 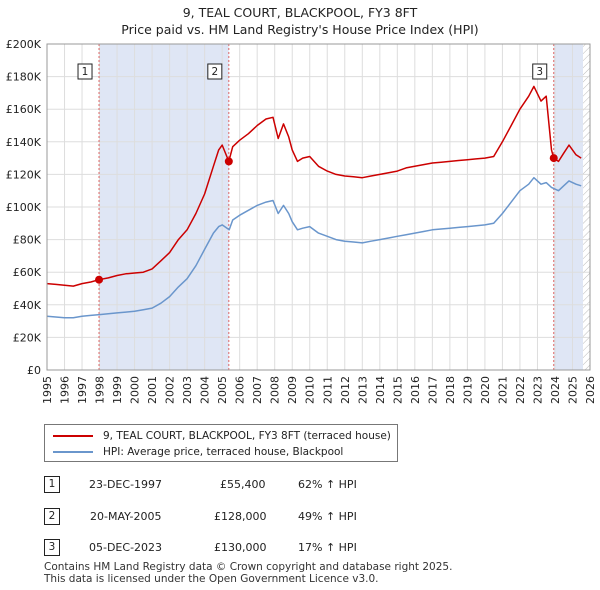 What do you see at coordinates (24, 142) in the screenshot?
I see `y-tick-label: £140K` at bounding box center [24, 142].